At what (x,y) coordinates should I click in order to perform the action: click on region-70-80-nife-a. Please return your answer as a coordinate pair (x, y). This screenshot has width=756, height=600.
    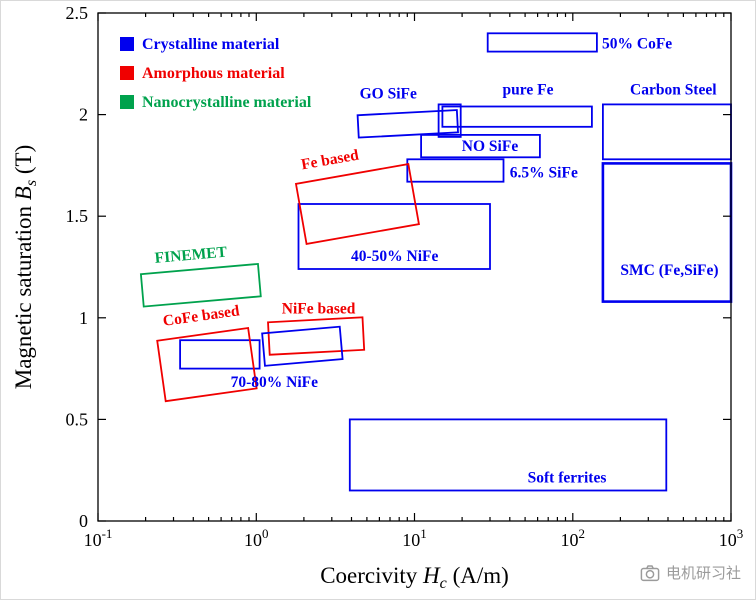
    Looking at the image, I should click on (220, 354).